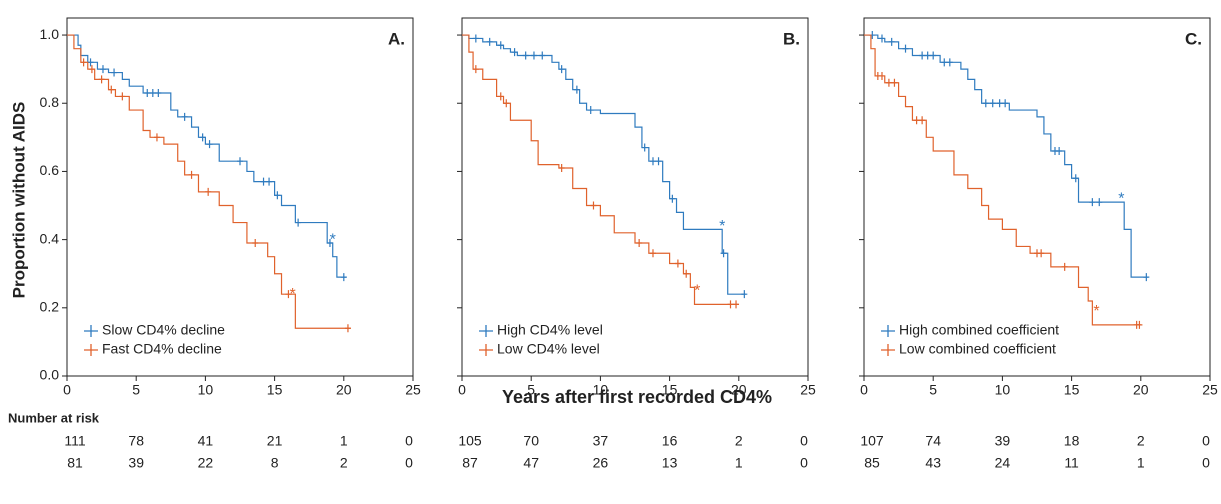 This screenshot has width=1221, height=504. What do you see at coordinates (979, 330) in the screenshot?
I see `legend-label: High combined coefficient` at bounding box center [979, 330].